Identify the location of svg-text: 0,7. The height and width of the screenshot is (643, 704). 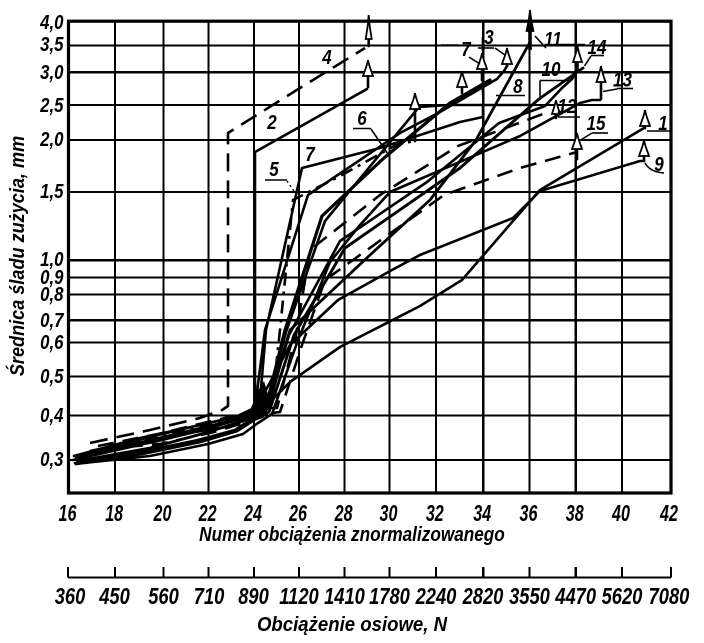
(52, 319).